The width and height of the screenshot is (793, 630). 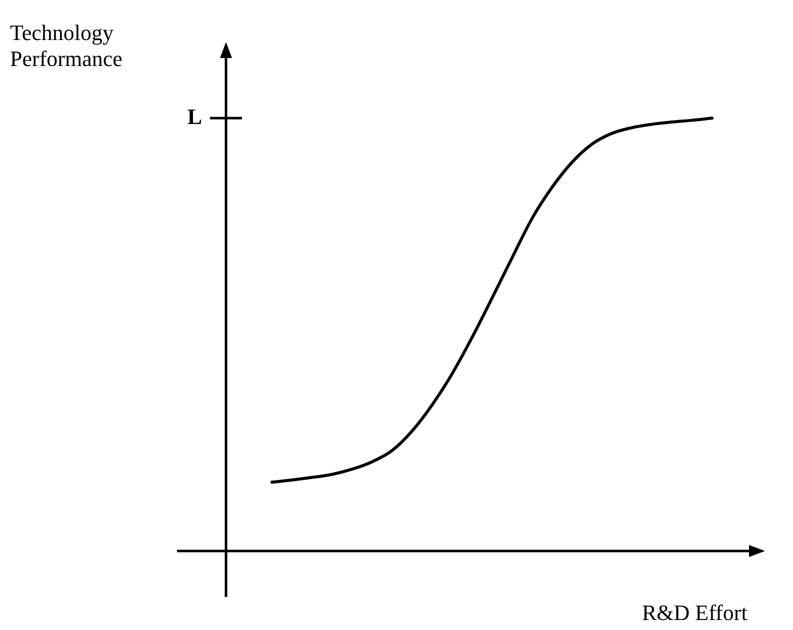 What do you see at coordinates (695, 613) in the screenshot?
I see `x-axis-title: R&D Effort` at bounding box center [695, 613].